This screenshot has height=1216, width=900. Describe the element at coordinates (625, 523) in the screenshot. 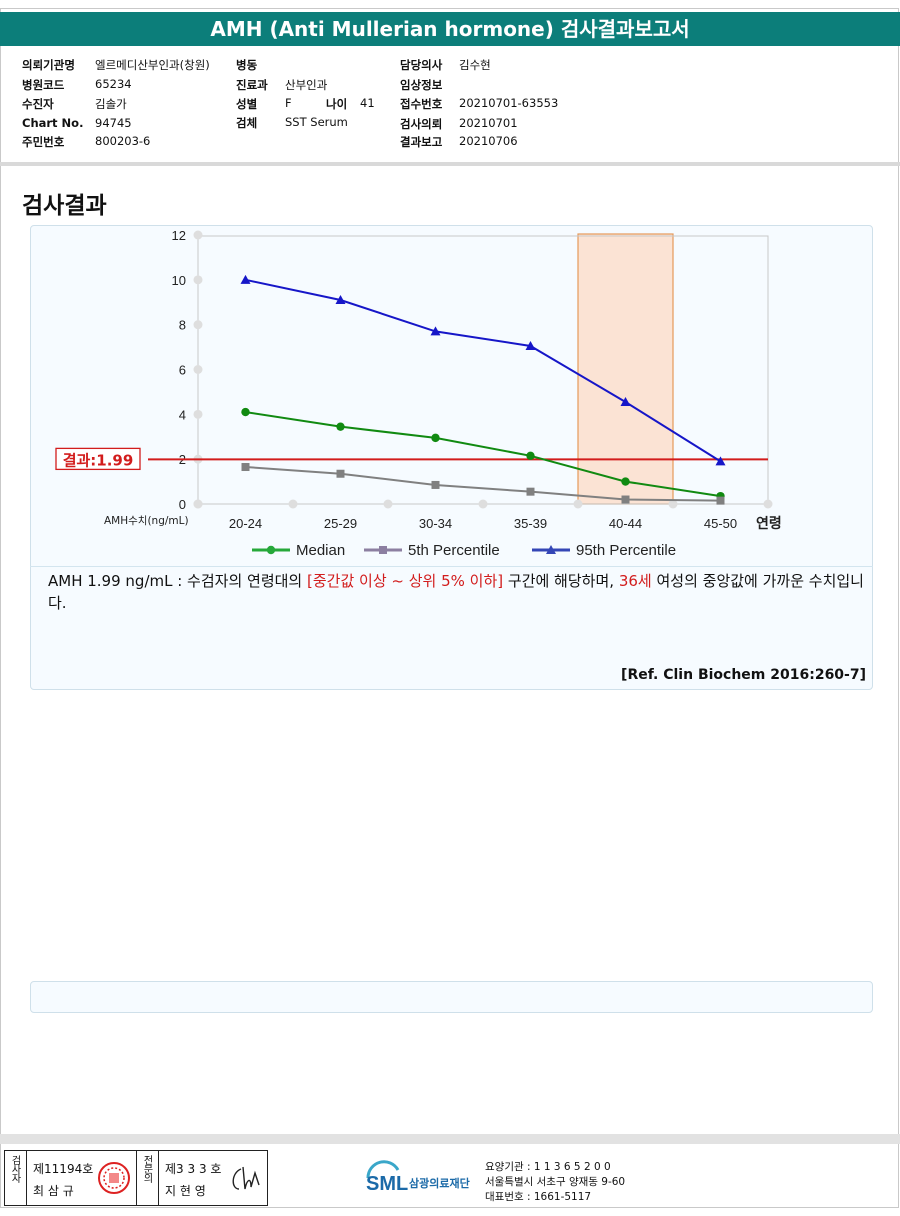

I see `x-tick-label: 40-44` at that location.